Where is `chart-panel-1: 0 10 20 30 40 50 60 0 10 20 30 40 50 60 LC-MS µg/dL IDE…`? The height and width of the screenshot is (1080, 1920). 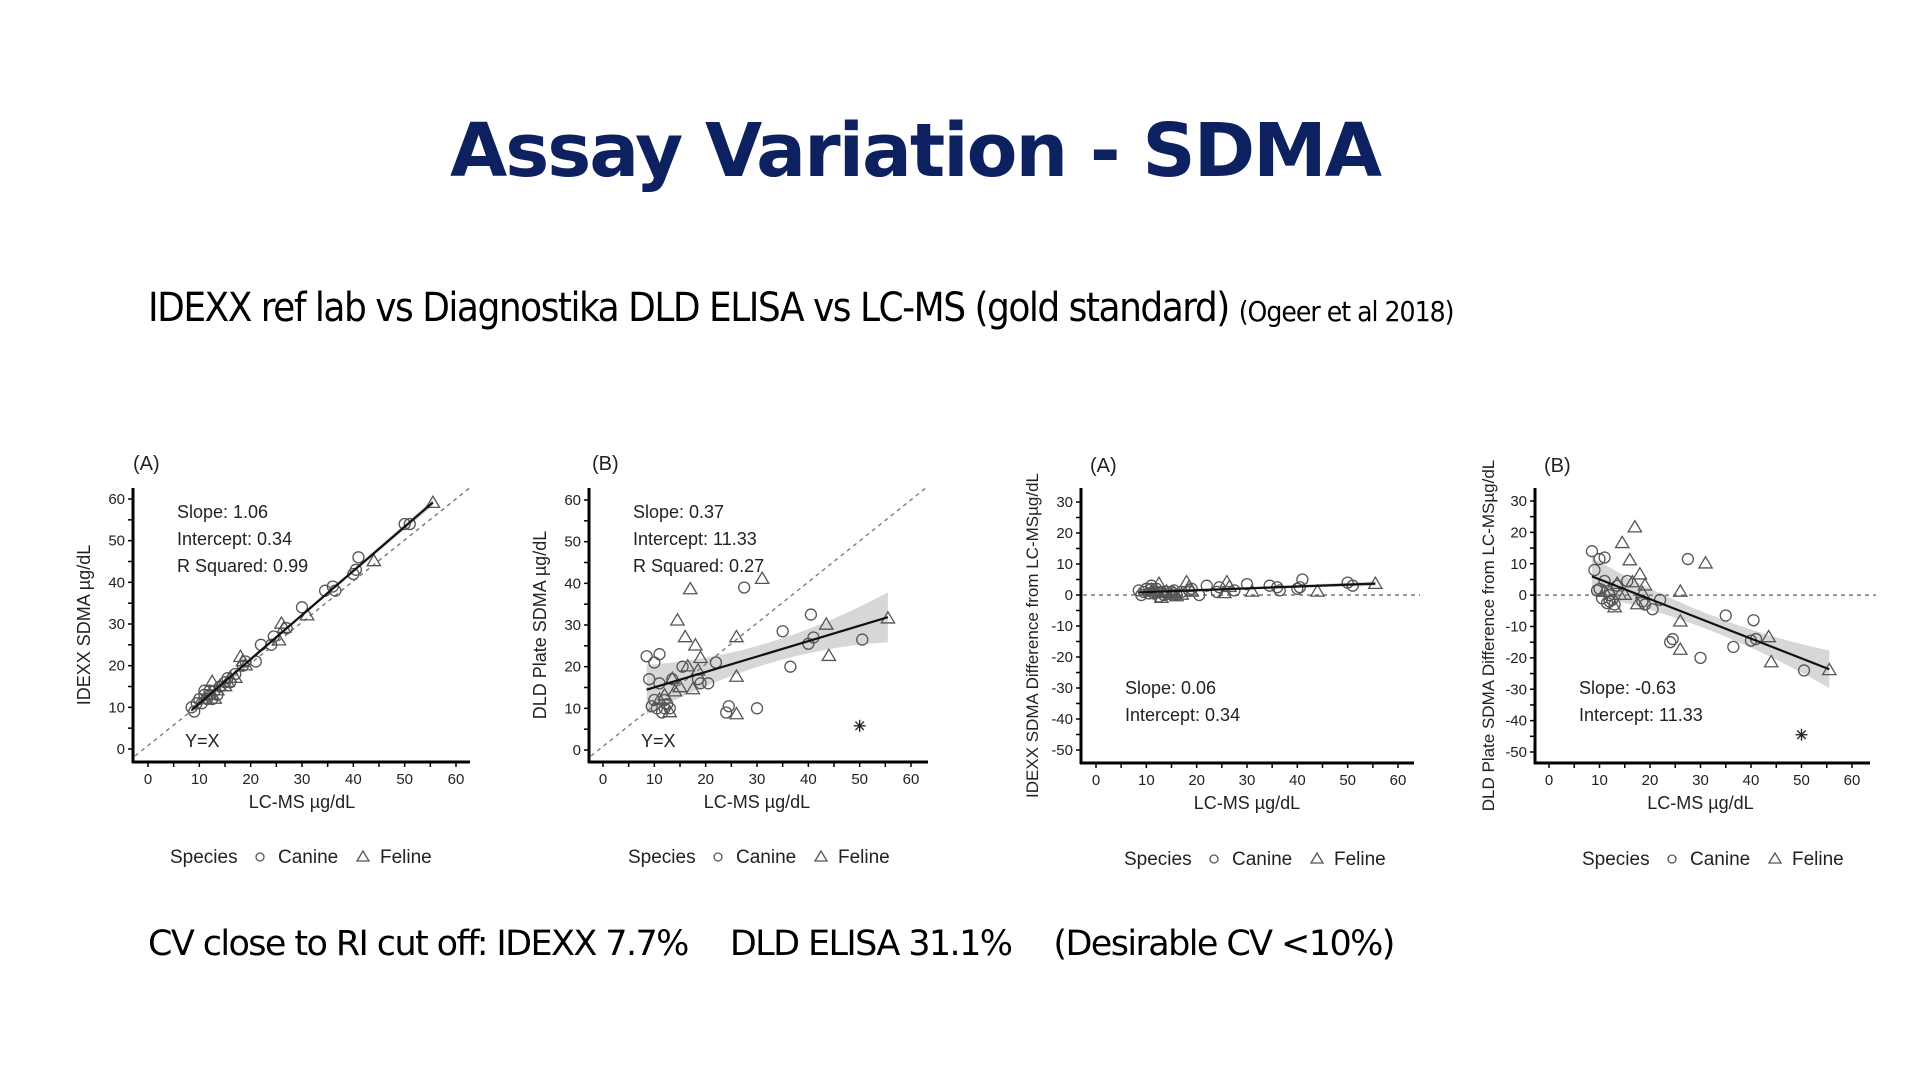
chart-panel-1: 0 10 20 30 40 50 60 0 10 20 30 40 50 60 LC-MS µg/dL IDE… is located at coordinates (272, 660).